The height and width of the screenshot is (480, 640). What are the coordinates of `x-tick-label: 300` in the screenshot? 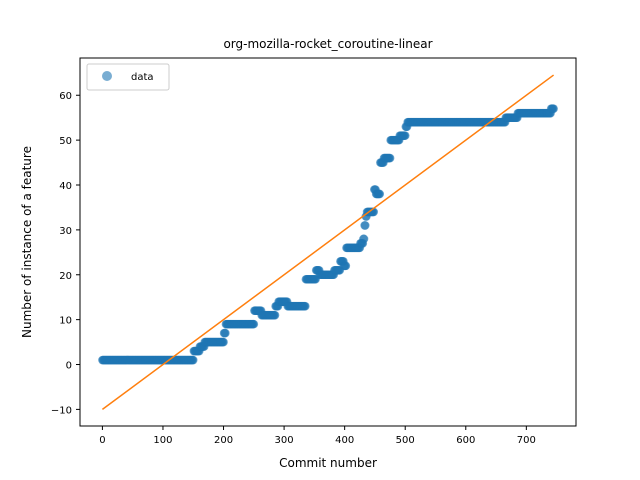 It's located at (284, 440).